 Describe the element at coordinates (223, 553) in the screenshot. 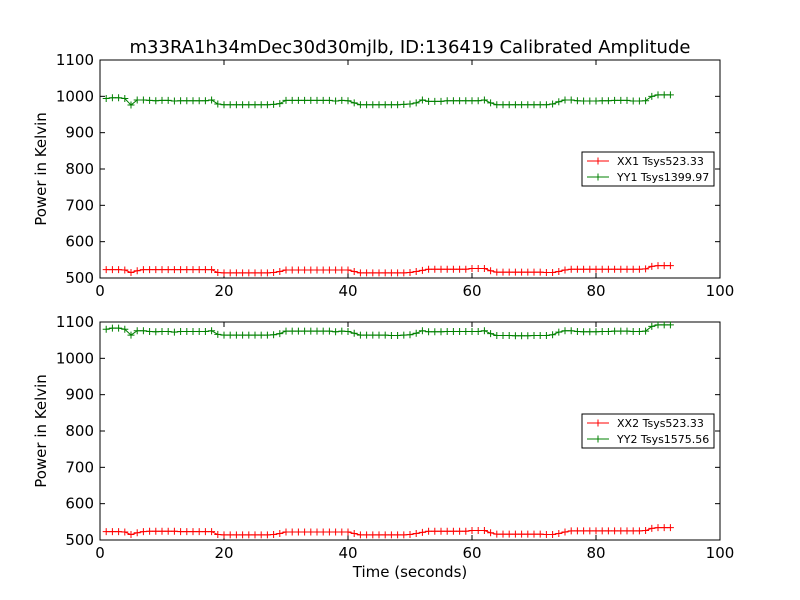

I see `x-tick-label: 20` at that location.